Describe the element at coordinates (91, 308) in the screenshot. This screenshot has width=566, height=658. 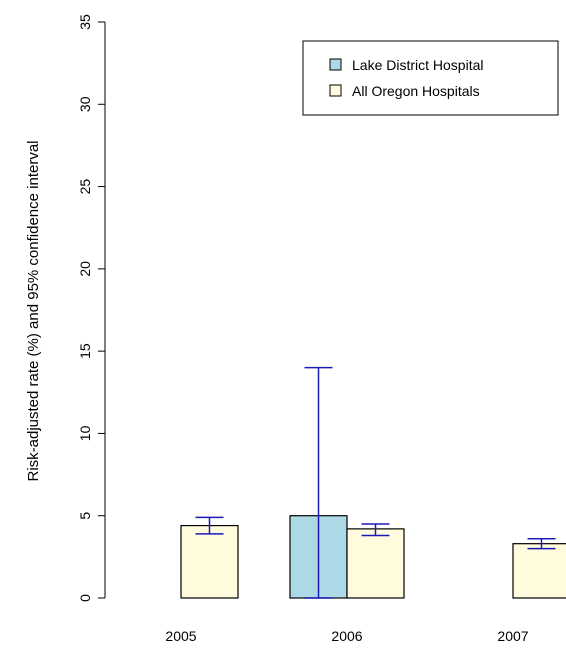
I see `y-axis: 0 5 10 15 20 25 30 35` at that location.